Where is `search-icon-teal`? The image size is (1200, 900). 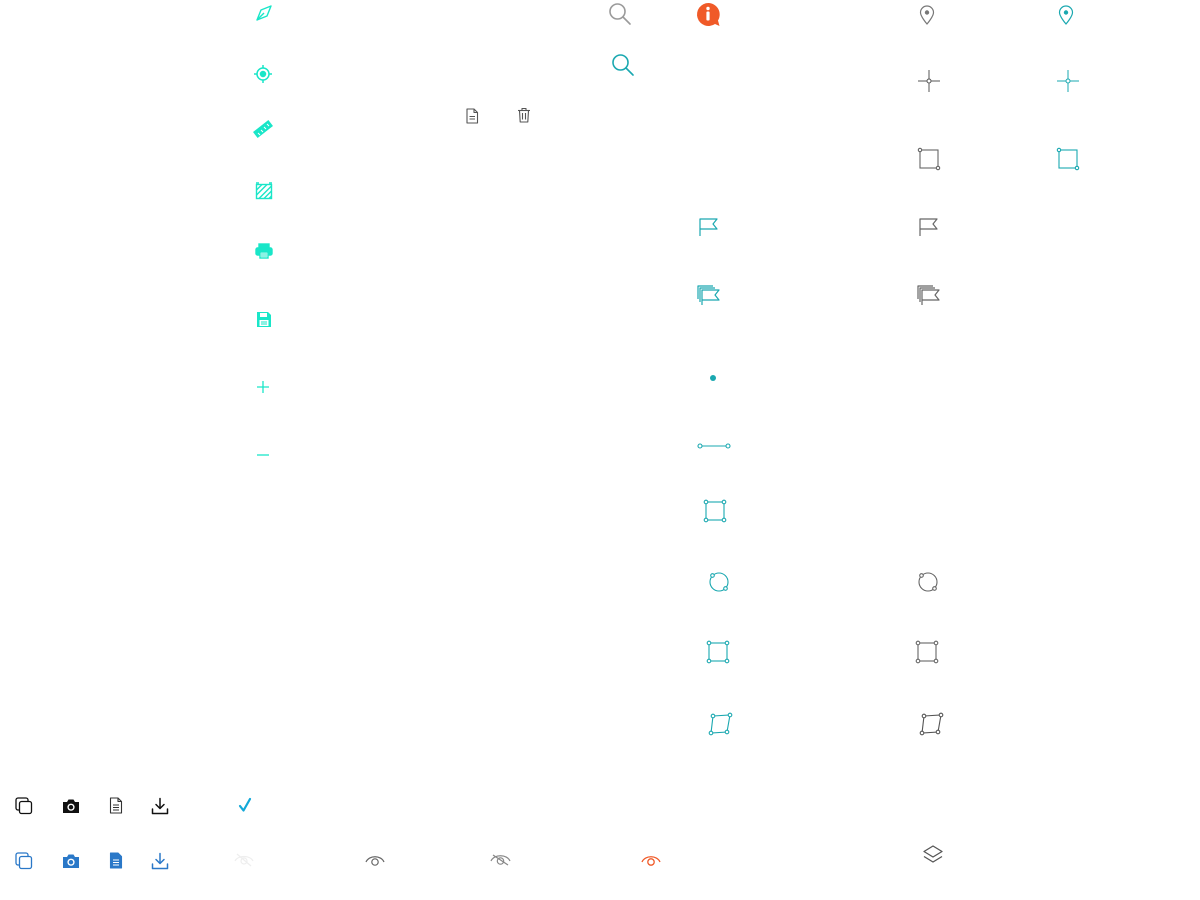 search-icon-teal is located at coordinates (623, 65).